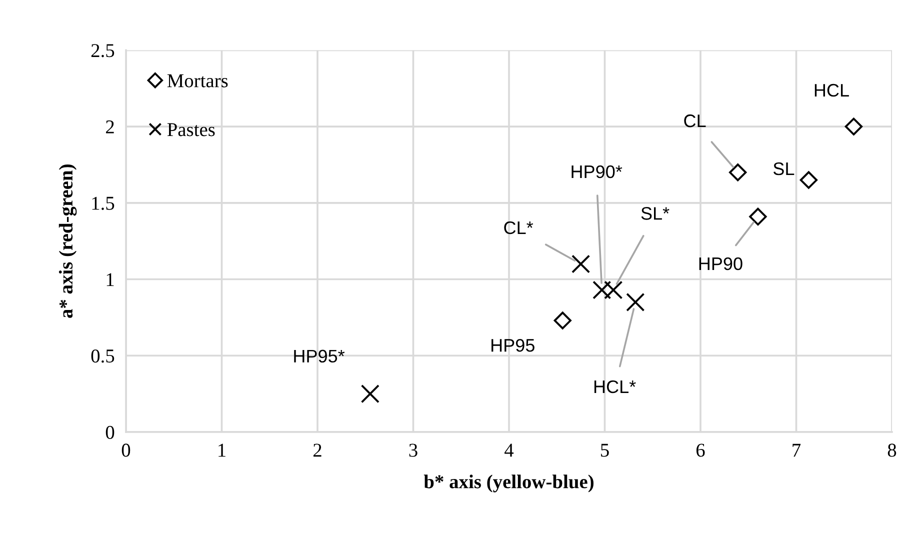  Describe the element at coordinates (110, 279) in the screenshot. I see `y-tick-label: 1` at that location.